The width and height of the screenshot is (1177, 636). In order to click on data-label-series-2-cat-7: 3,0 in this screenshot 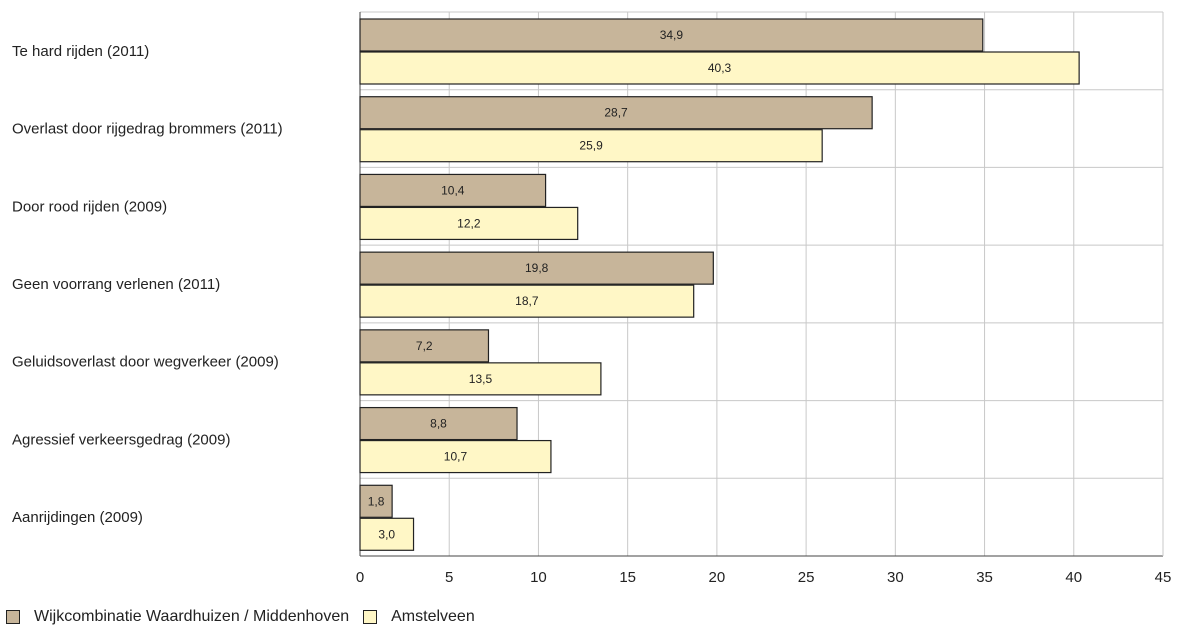, I will do `click(386, 534)`.